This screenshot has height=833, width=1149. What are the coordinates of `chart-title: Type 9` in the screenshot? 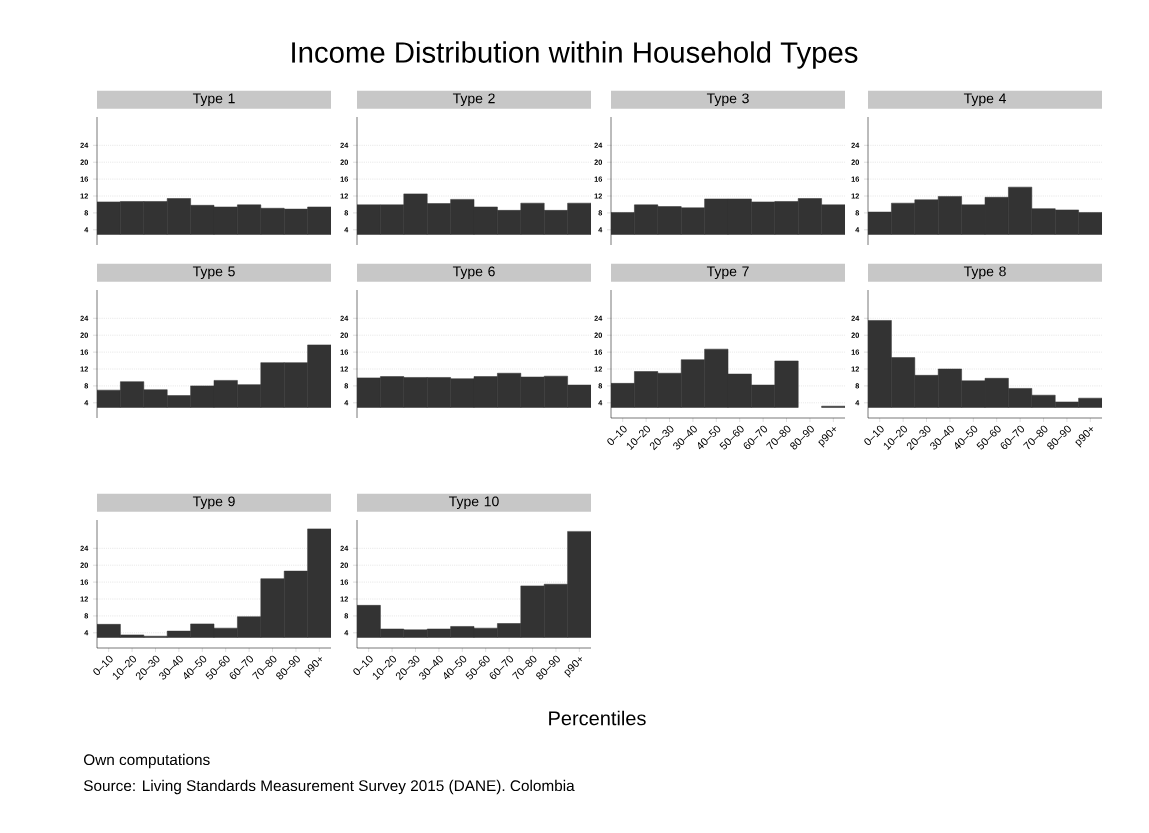 It's located at (213, 503).